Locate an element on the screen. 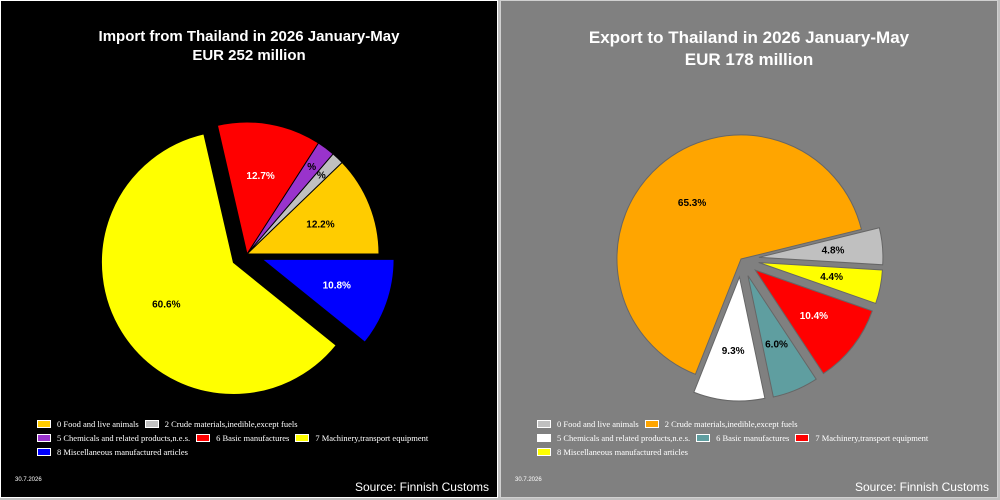 This screenshot has height=500, width=1000. import-legend-item: 8 Miscellaneous manufactured articles is located at coordinates (112, 452).